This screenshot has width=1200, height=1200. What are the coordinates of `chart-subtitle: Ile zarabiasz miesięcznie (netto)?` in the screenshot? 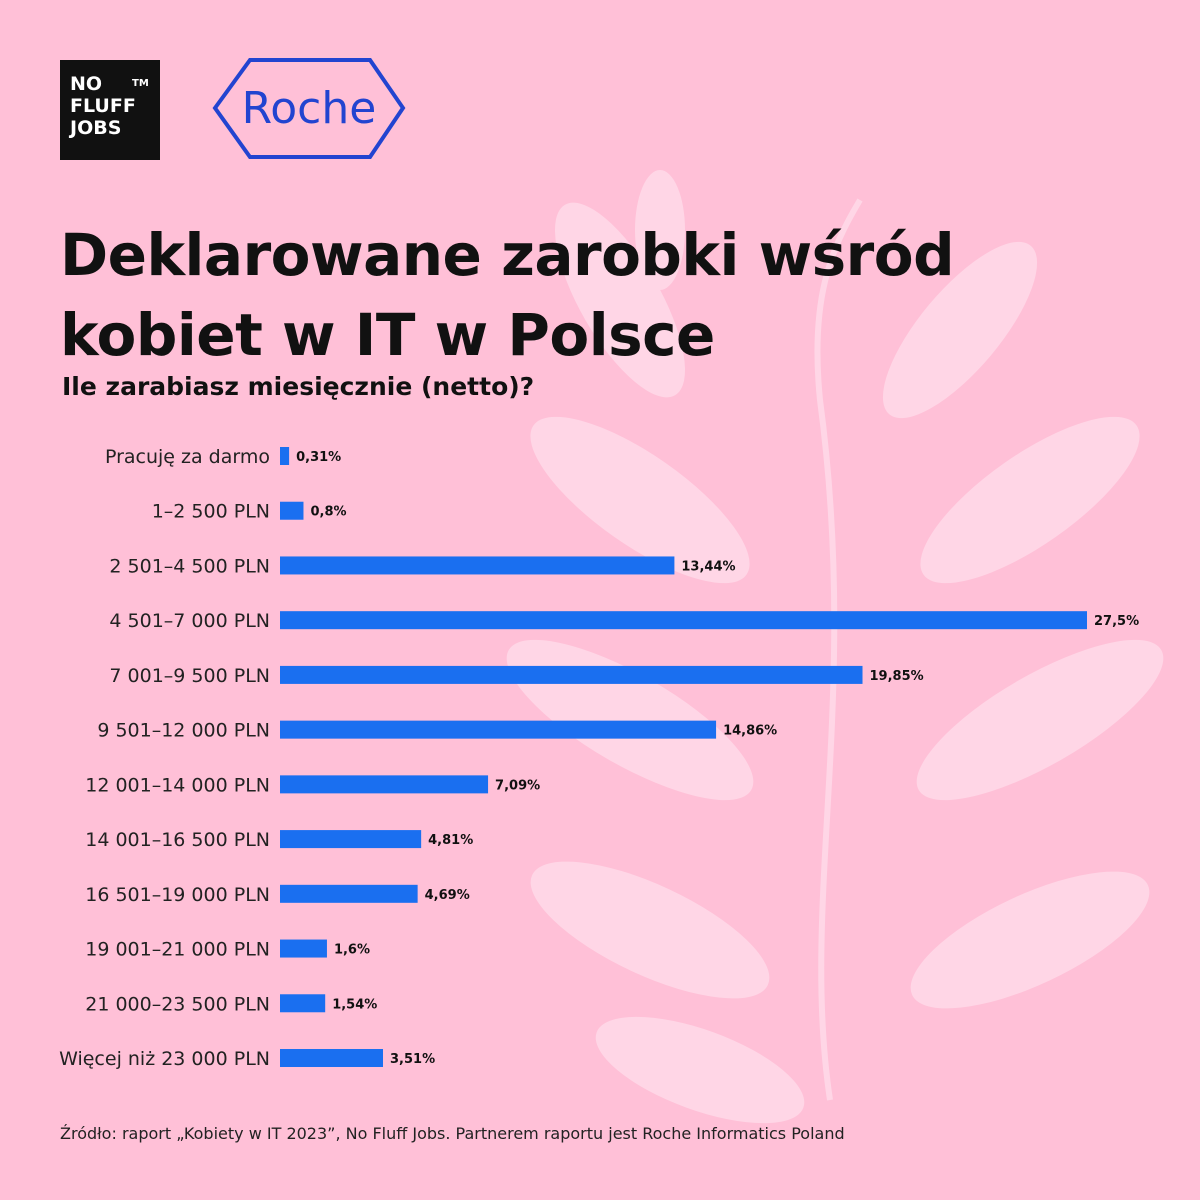 It's located at (298, 386).